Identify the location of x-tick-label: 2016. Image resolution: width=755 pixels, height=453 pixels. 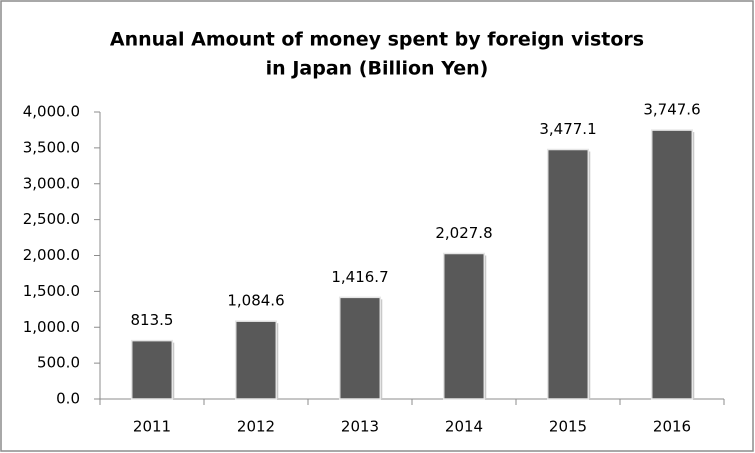
(672, 427).